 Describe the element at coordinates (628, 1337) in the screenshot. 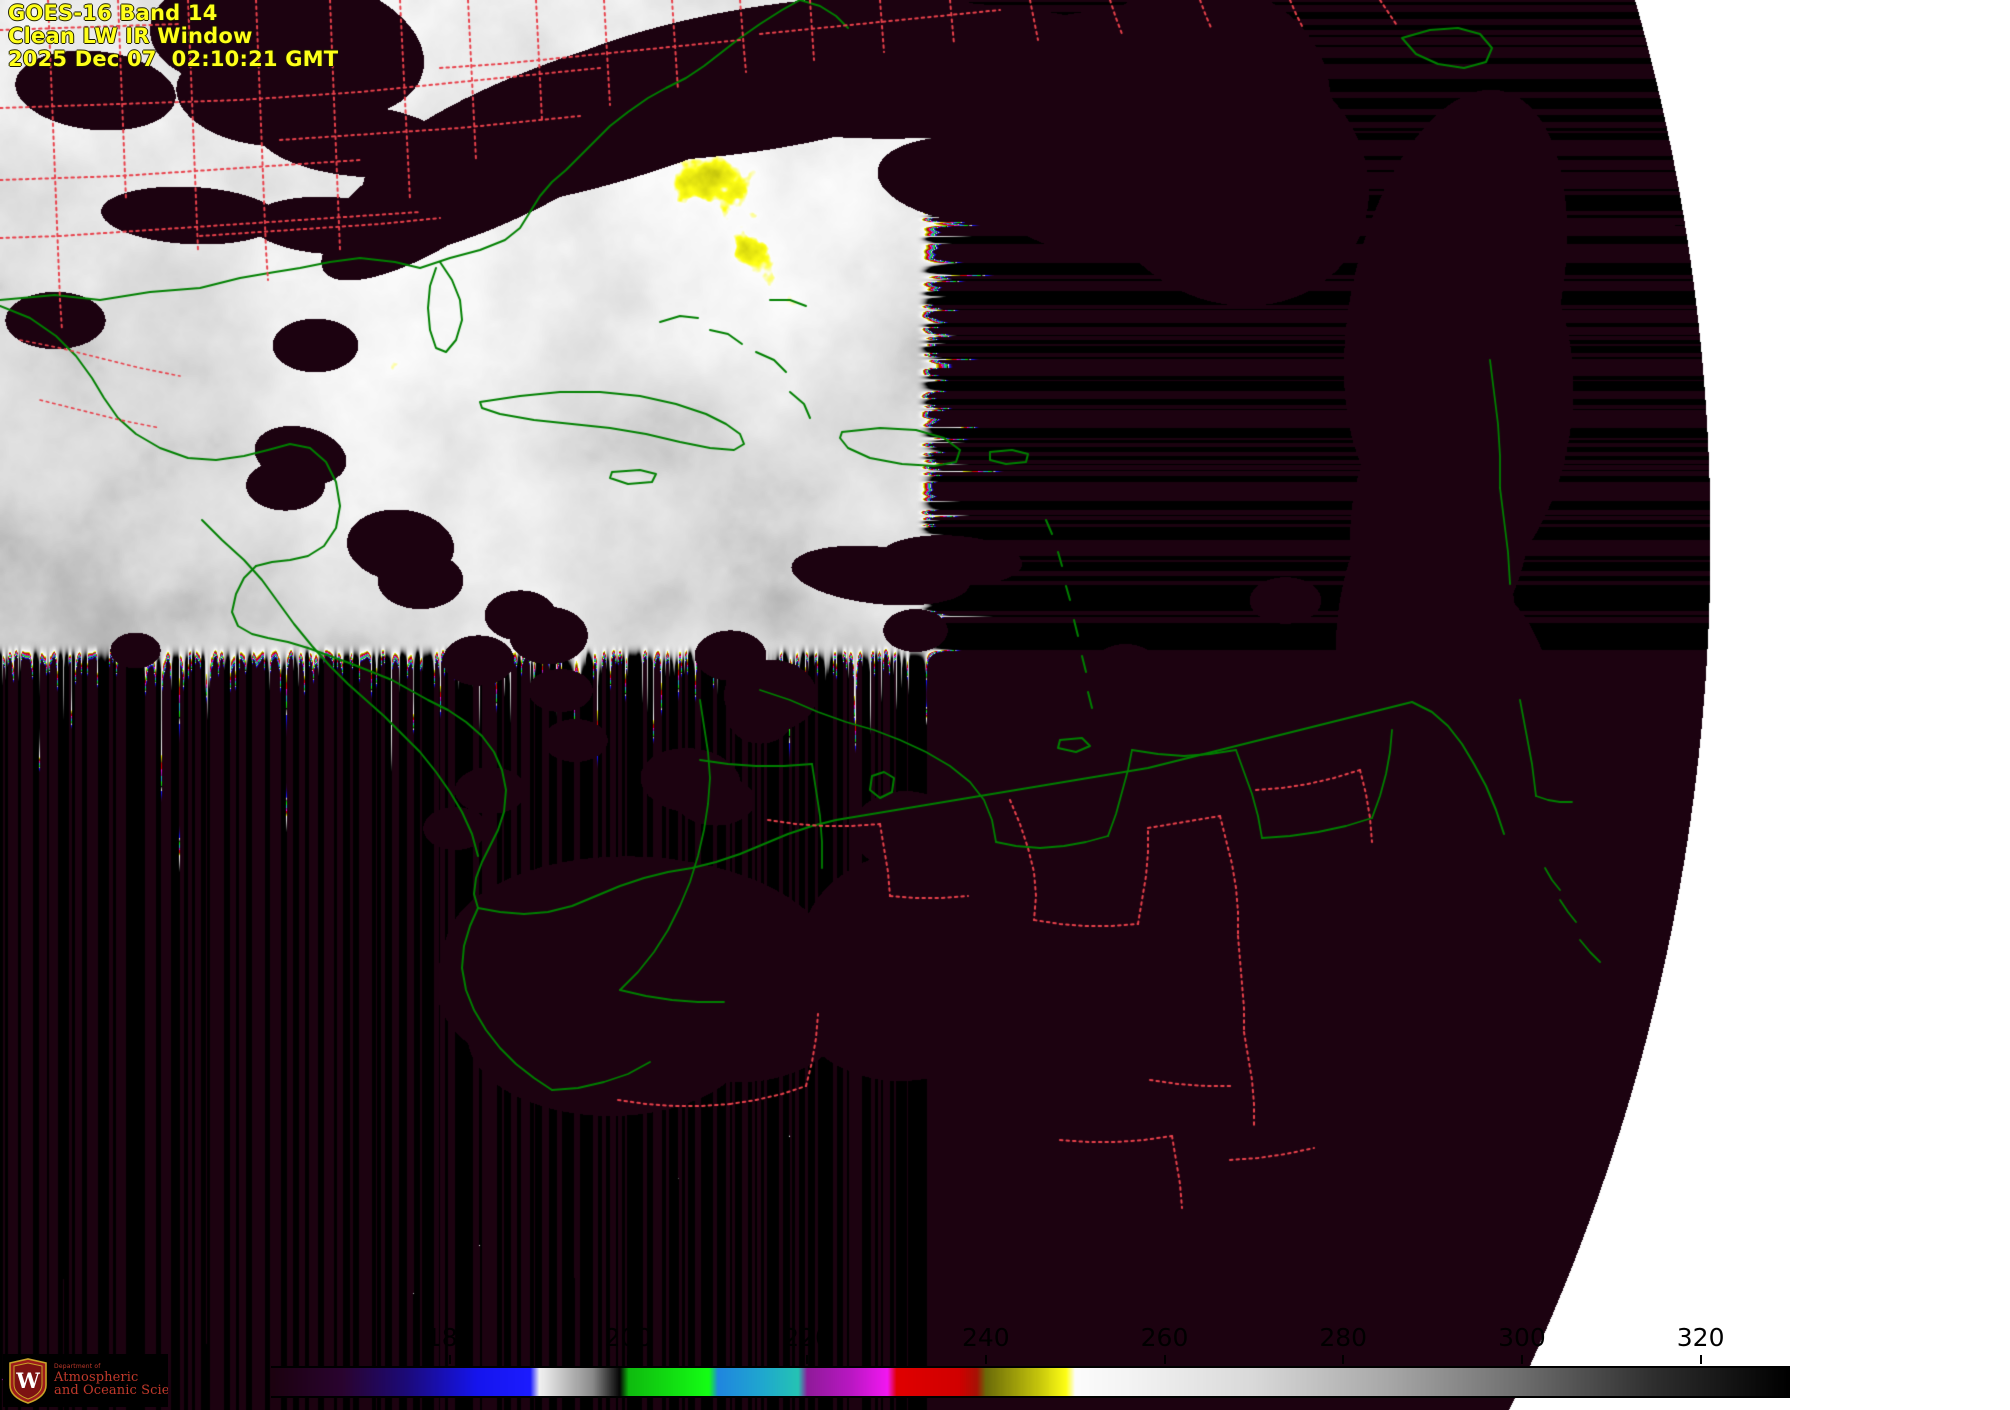

I see `colorbar-tick-label: 200` at that location.